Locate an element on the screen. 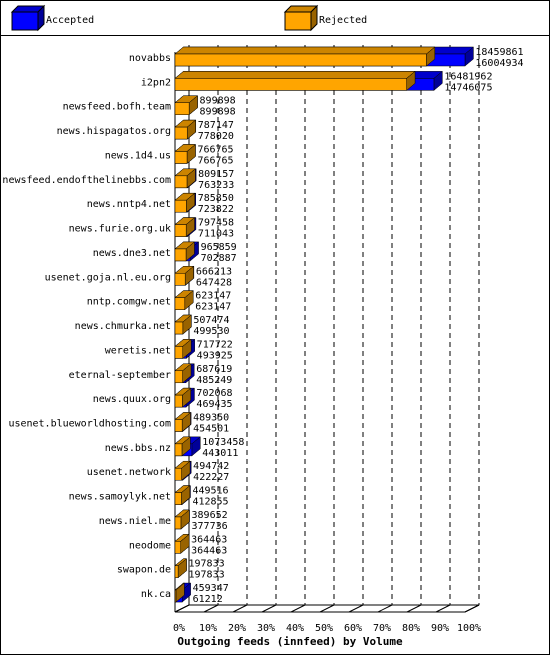 The image size is (550, 655). value-label: 717722 is located at coordinates (215, 344).